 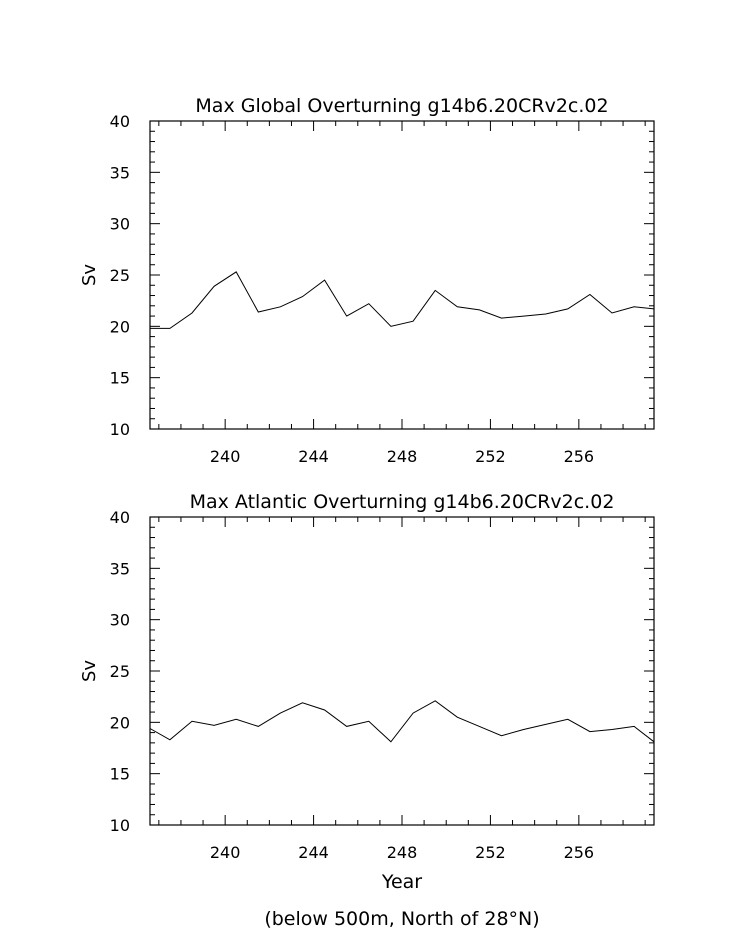 I want to click on series-line-global, so click(x=402, y=300).